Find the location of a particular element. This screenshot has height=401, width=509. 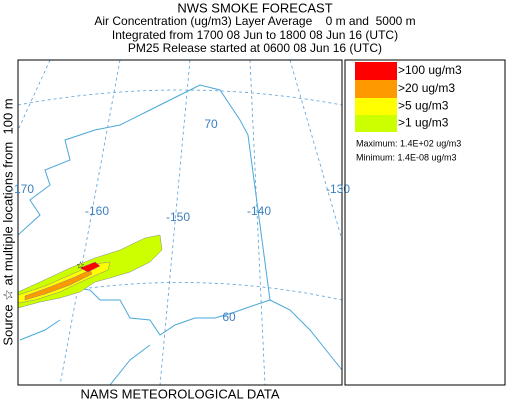

legend-label: >100 ug/m3 is located at coordinates (430, 70).